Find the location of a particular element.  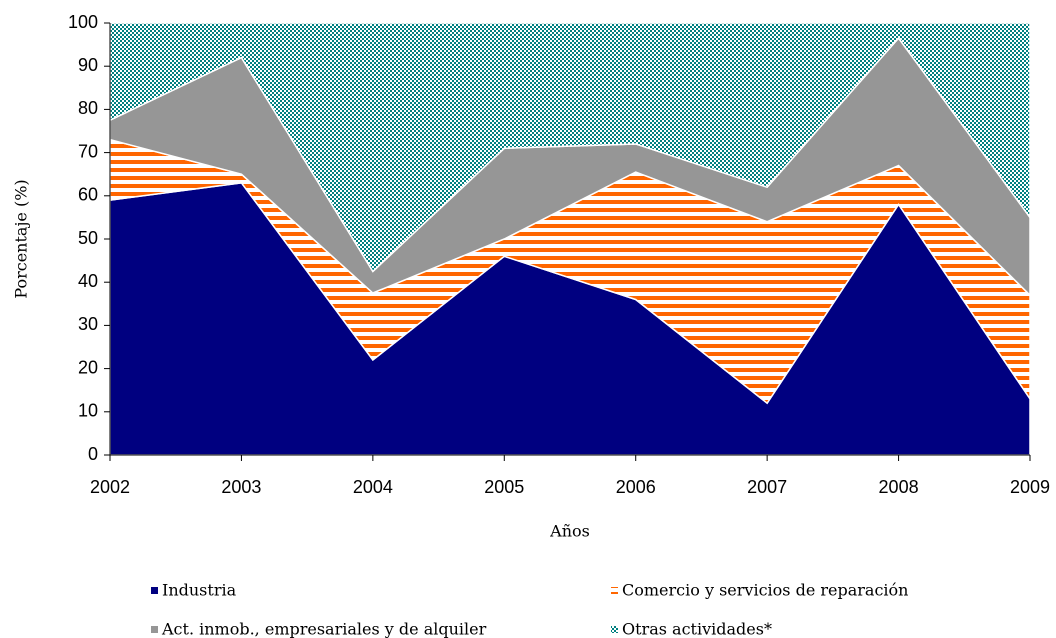

y-tick-label: 20 is located at coordinates (88, 367).